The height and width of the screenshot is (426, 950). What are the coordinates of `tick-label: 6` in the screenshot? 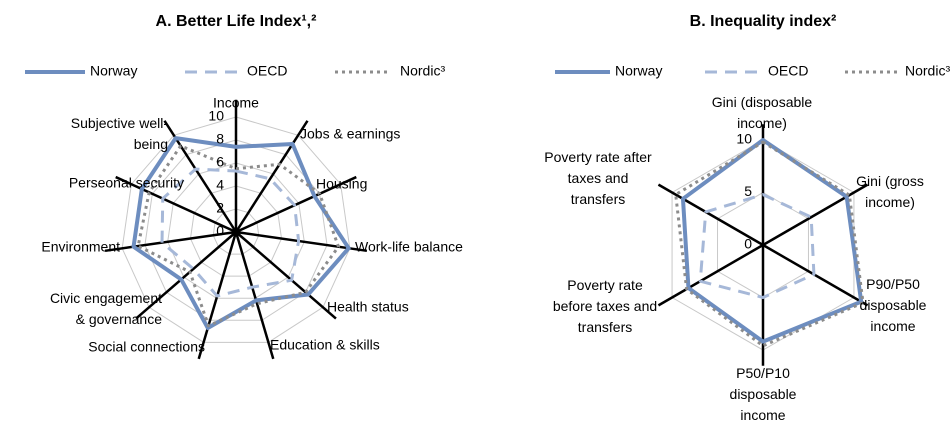 It's located at (220, 162).